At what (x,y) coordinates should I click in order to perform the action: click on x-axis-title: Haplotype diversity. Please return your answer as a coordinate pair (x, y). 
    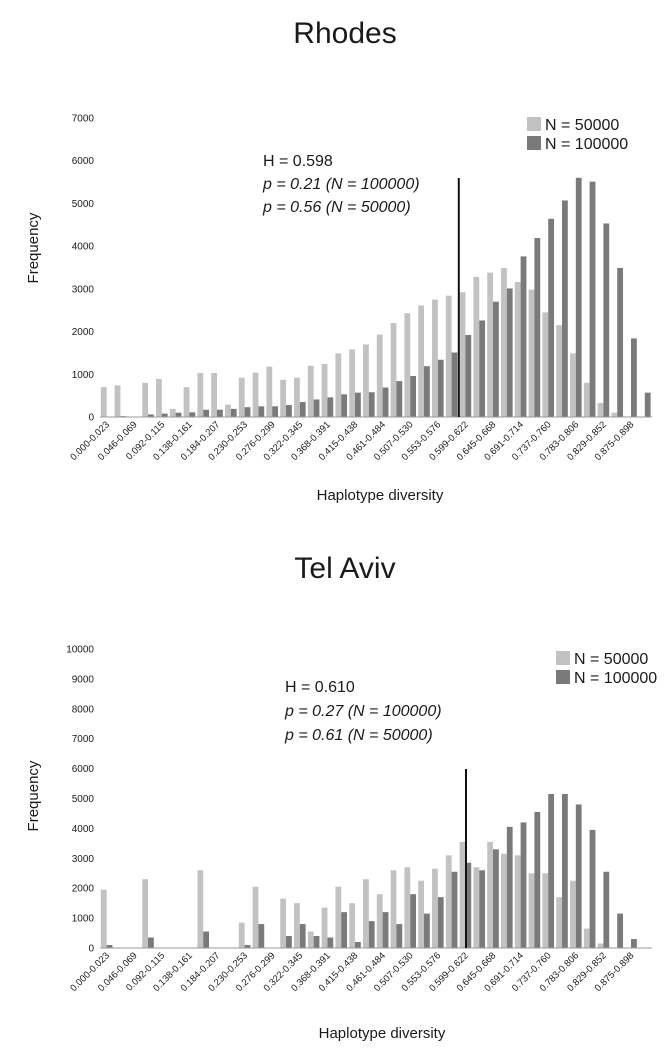
    Looking at the image, I should click on (382, 1033).